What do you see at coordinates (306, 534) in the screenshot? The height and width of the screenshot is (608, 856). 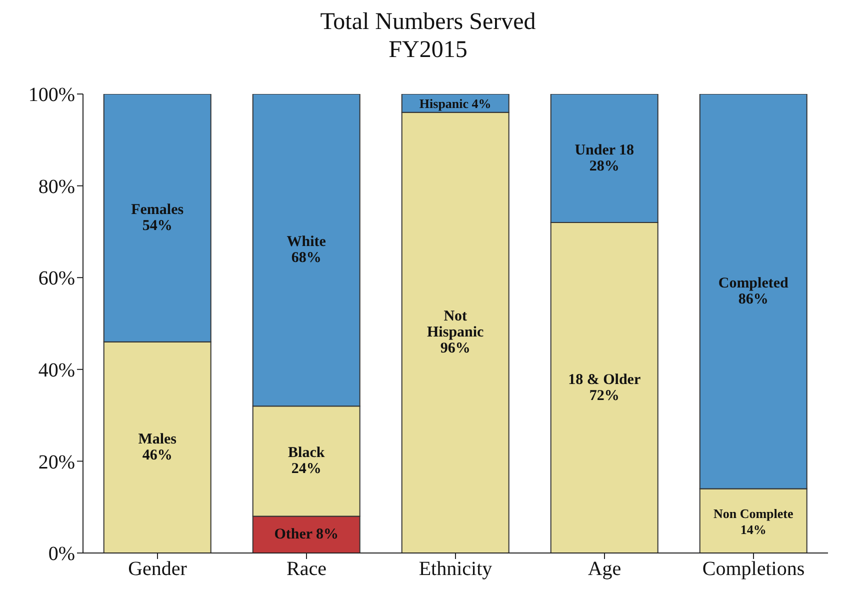 I see `data-label: Other 8%` at bounding box center [306, 534].